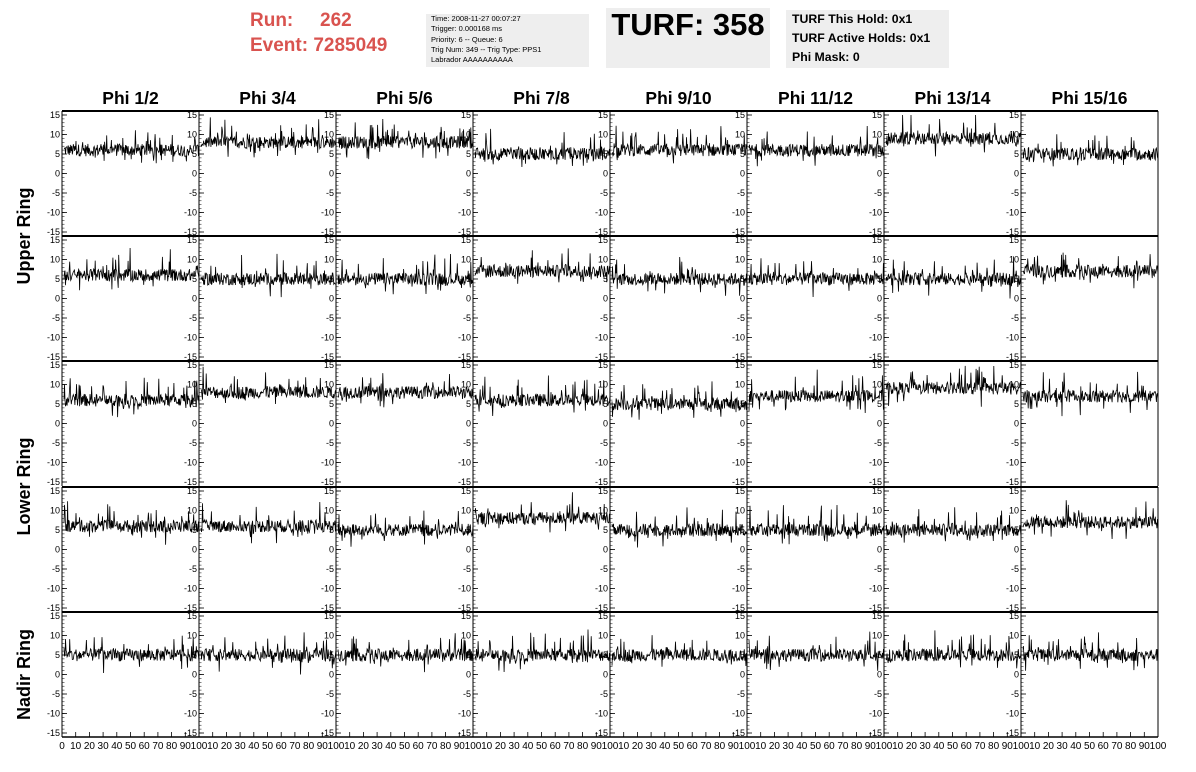  Describe the element at coordinates (336, 20) in the screenshot. I see `run-value: 262` at that location.